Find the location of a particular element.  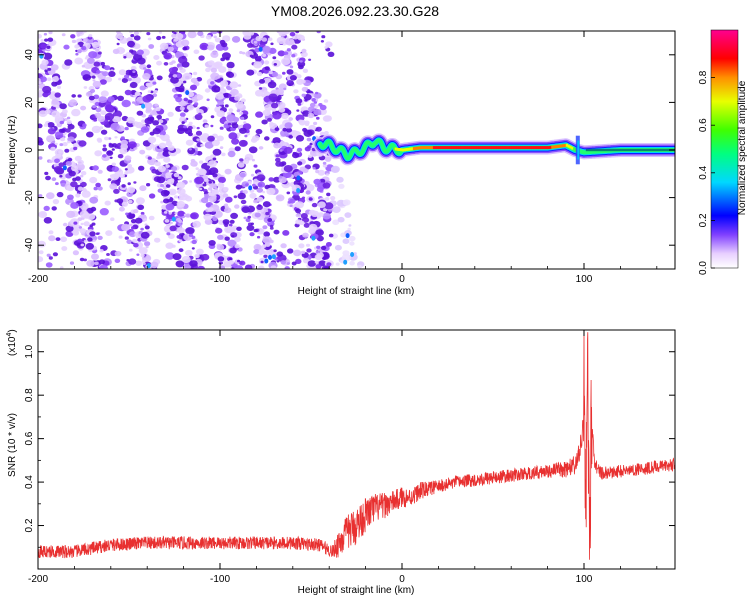

colorbar-tick-label: 0.8 is located at coordinates (703, 77).